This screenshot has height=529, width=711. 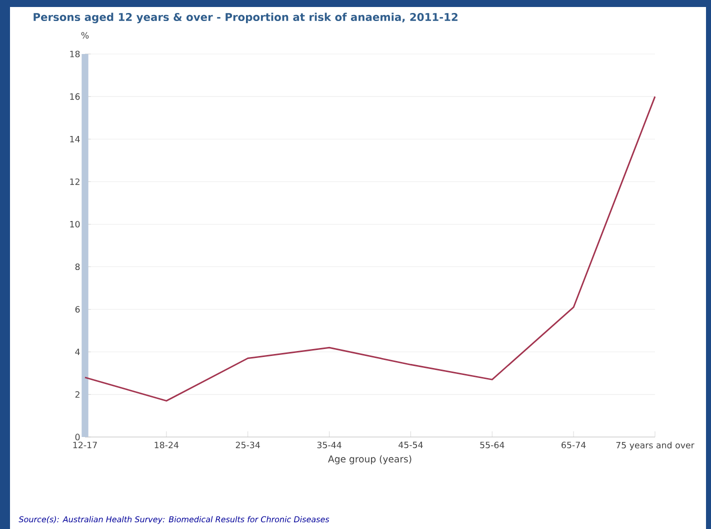 What do you see at coordinates (574, 445) in the screenshot?
I see `x-tick-label: 65-74` at bounding box center [574, 445].